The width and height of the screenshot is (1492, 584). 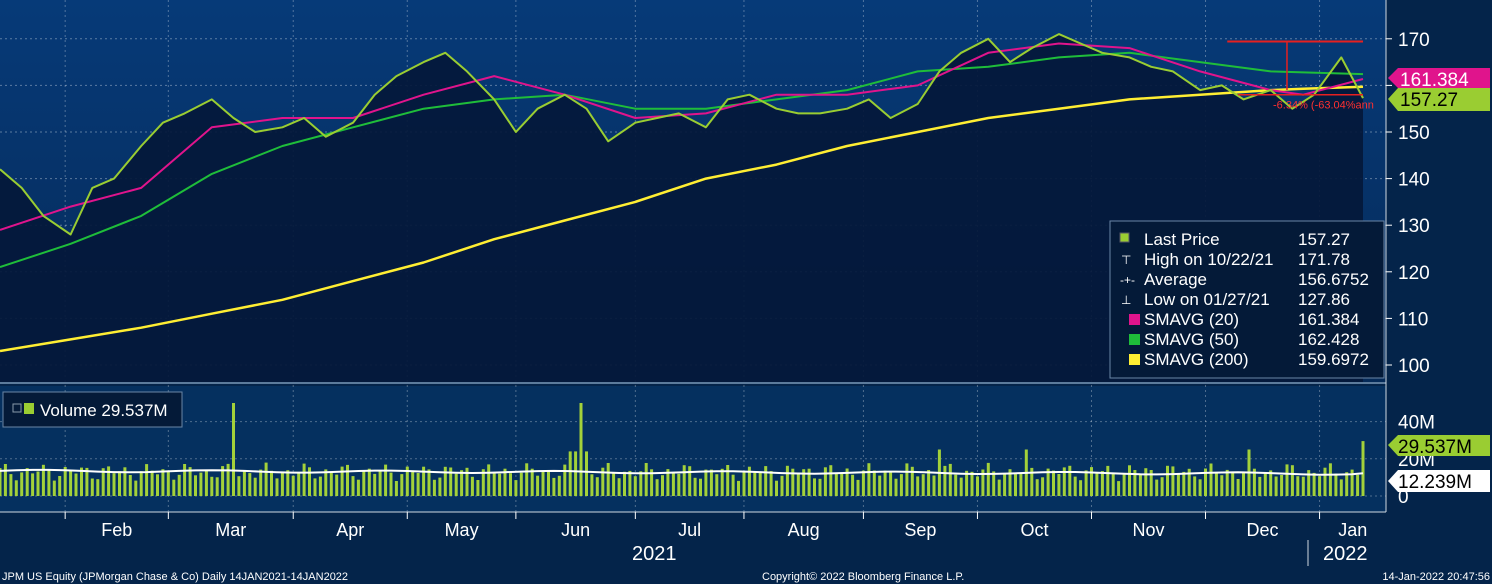 What do you see at coordinates (1429, 100) in the screenshot?
I see `last-price-tag-text: 157.27` at bounding box center [1429, 100].